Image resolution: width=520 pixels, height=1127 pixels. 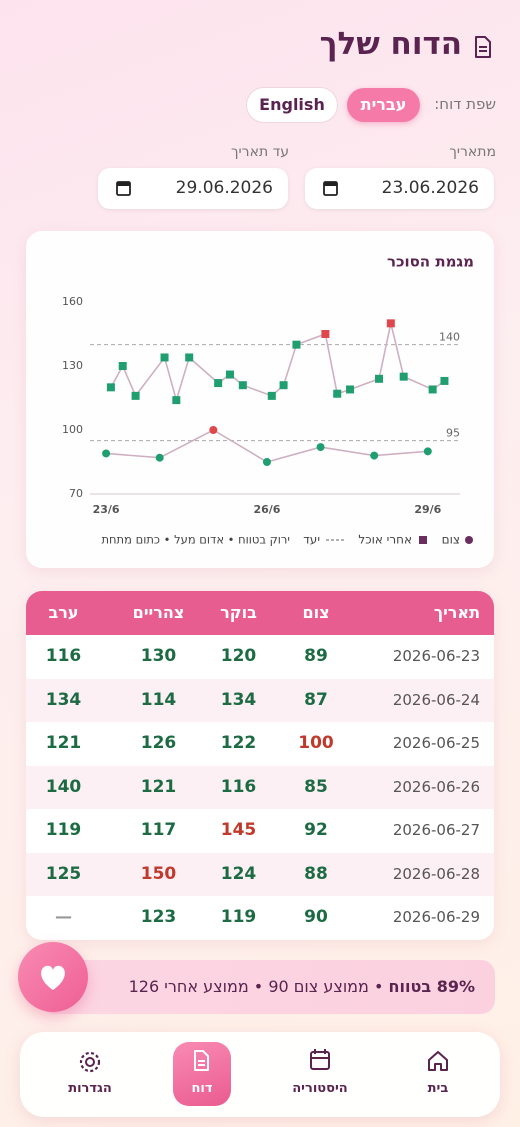 What do you see at coordinates (390, 44) in the screenshot?
I see `page-title: הדוח שלך` at bounding box center [390, 44].